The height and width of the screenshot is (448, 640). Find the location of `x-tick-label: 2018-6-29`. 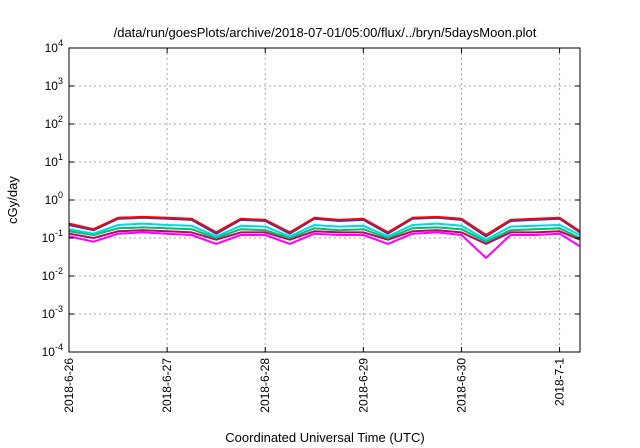

x-tick-label: 2018-6-29 is located at coordinates (363, 385).